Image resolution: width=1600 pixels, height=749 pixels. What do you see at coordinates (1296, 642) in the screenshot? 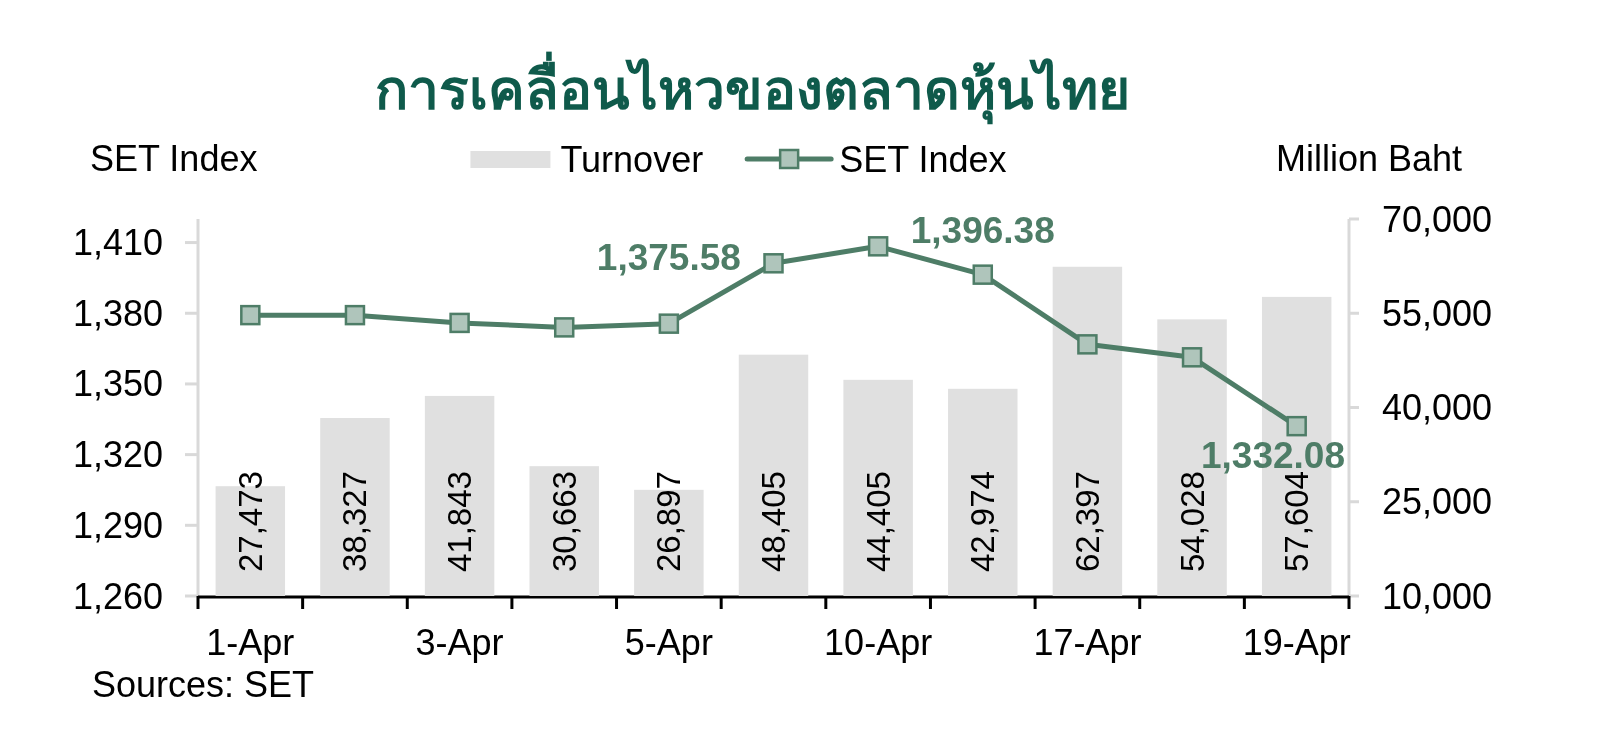
I see `xtick: 19-Apr` at bounding box center [1296, 642].